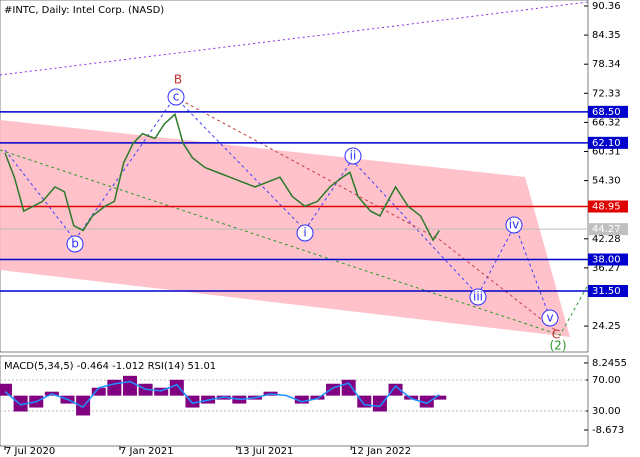 This screenshot has width=640, height=457. I want to click on wave-label: c, so click(176, 97).